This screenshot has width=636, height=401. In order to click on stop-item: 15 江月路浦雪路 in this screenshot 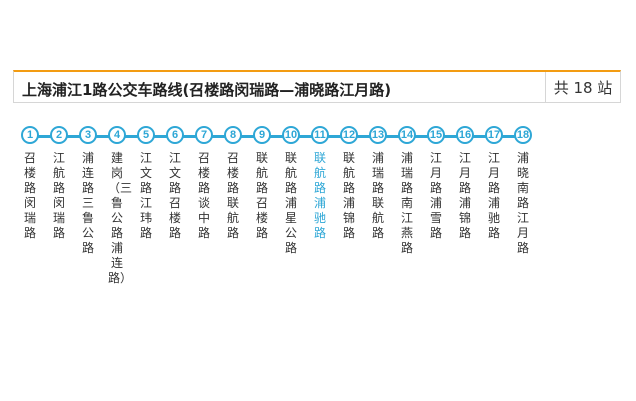, I will do `click(437, 183)`.